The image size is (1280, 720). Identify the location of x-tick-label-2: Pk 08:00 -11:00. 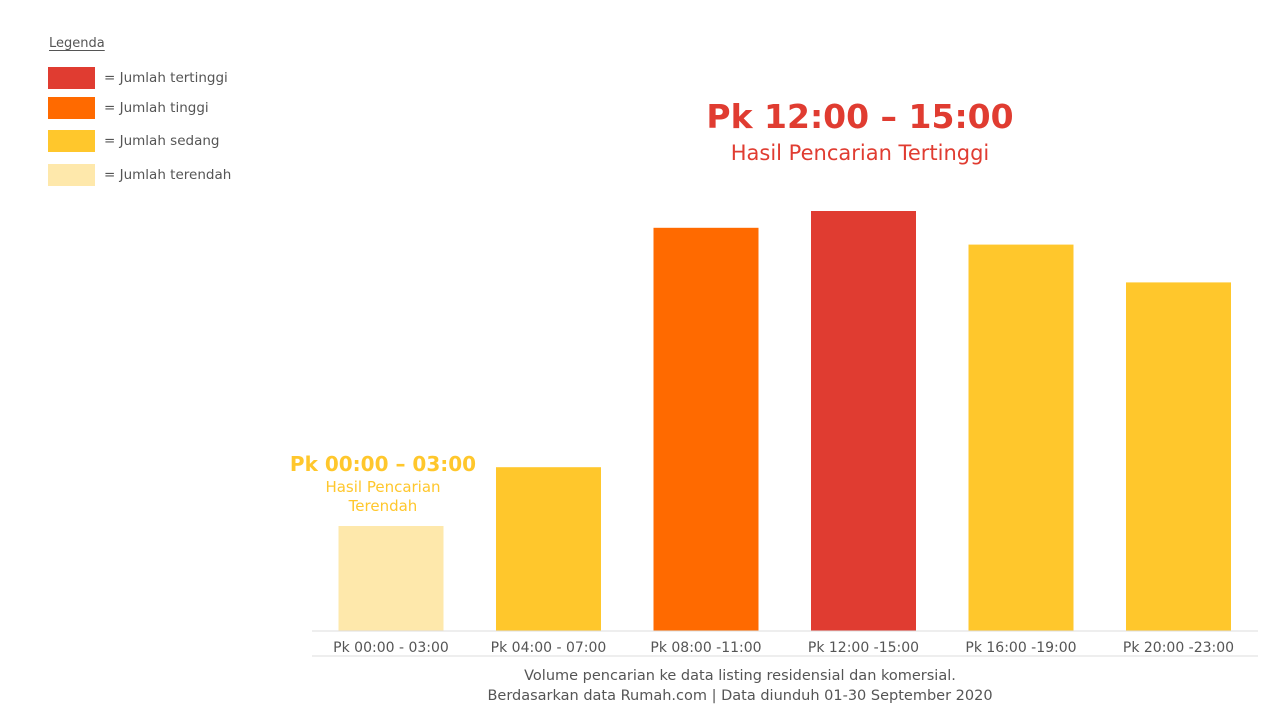
(705, 648).